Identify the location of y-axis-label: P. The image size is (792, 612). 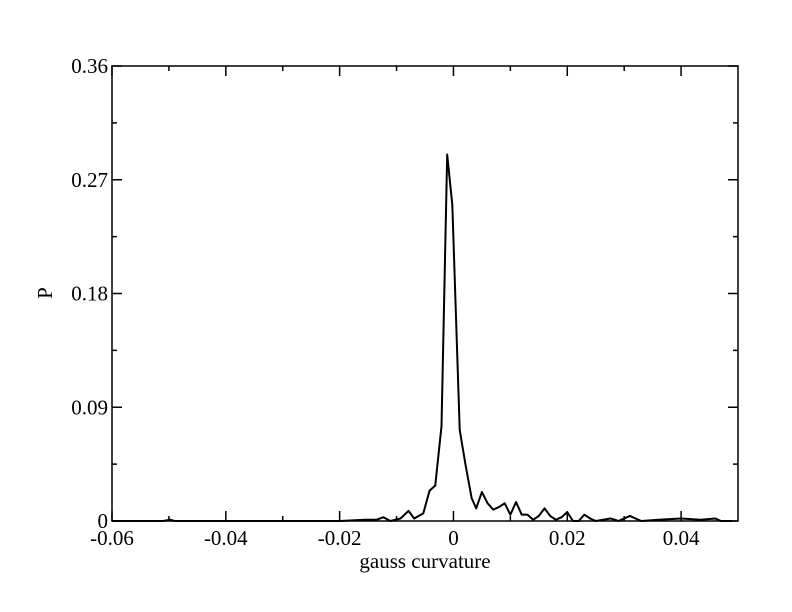
(45, 293).